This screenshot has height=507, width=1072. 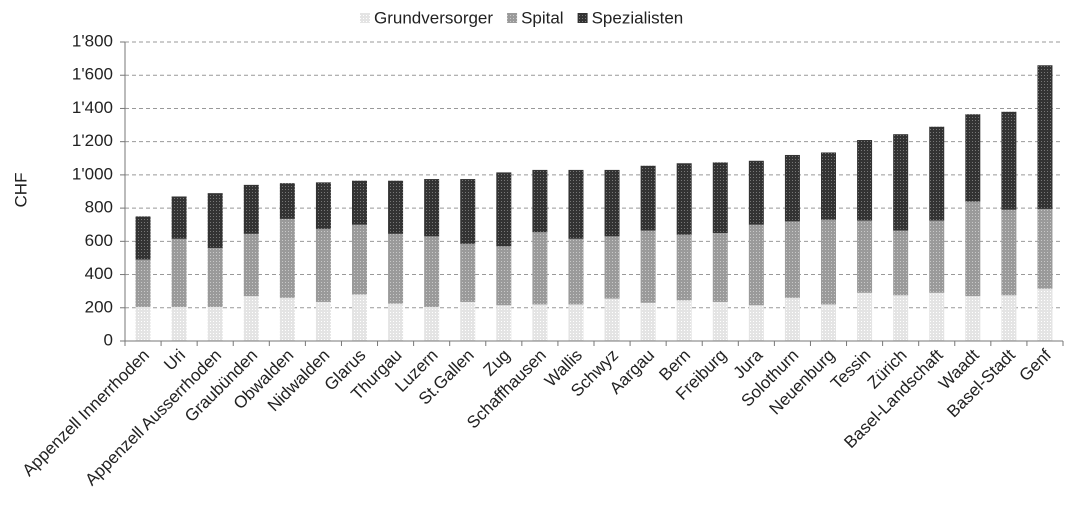 What do you see at coordinates (1035, 365) in the screenshot?
I see `x-tick-label: Genf` at bounding box center [1035, 365].